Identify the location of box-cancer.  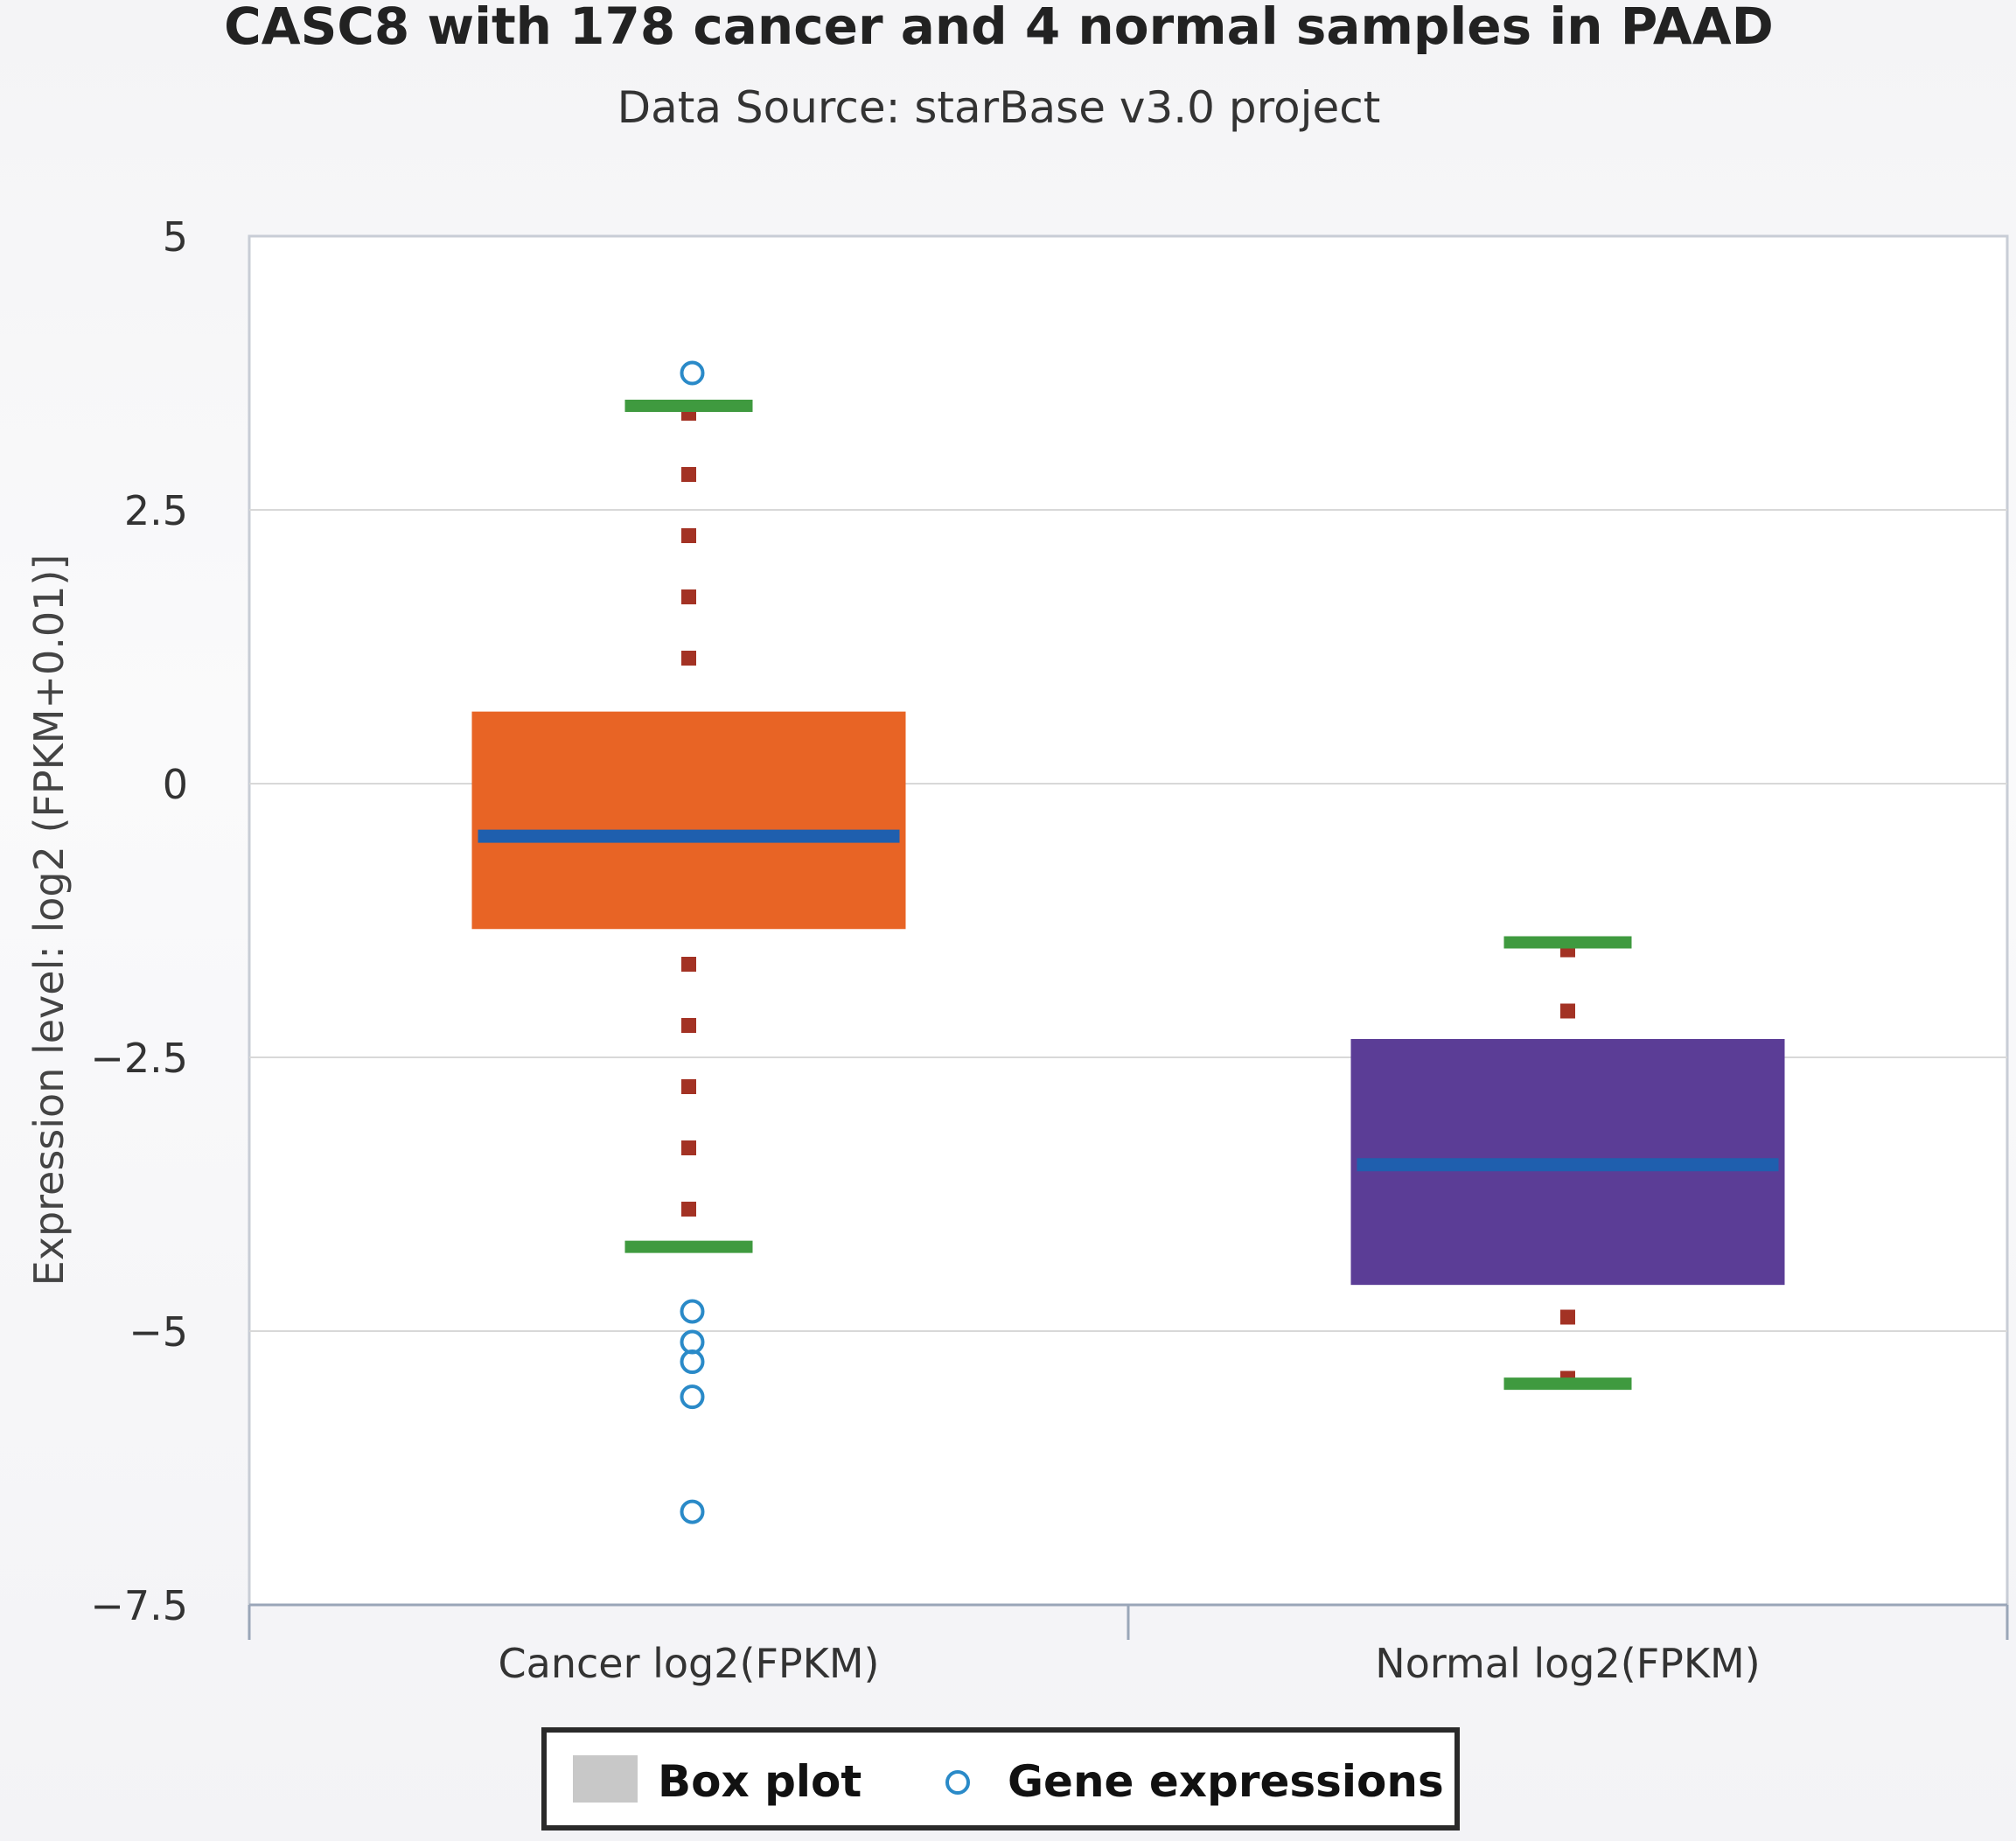
(688, 942).